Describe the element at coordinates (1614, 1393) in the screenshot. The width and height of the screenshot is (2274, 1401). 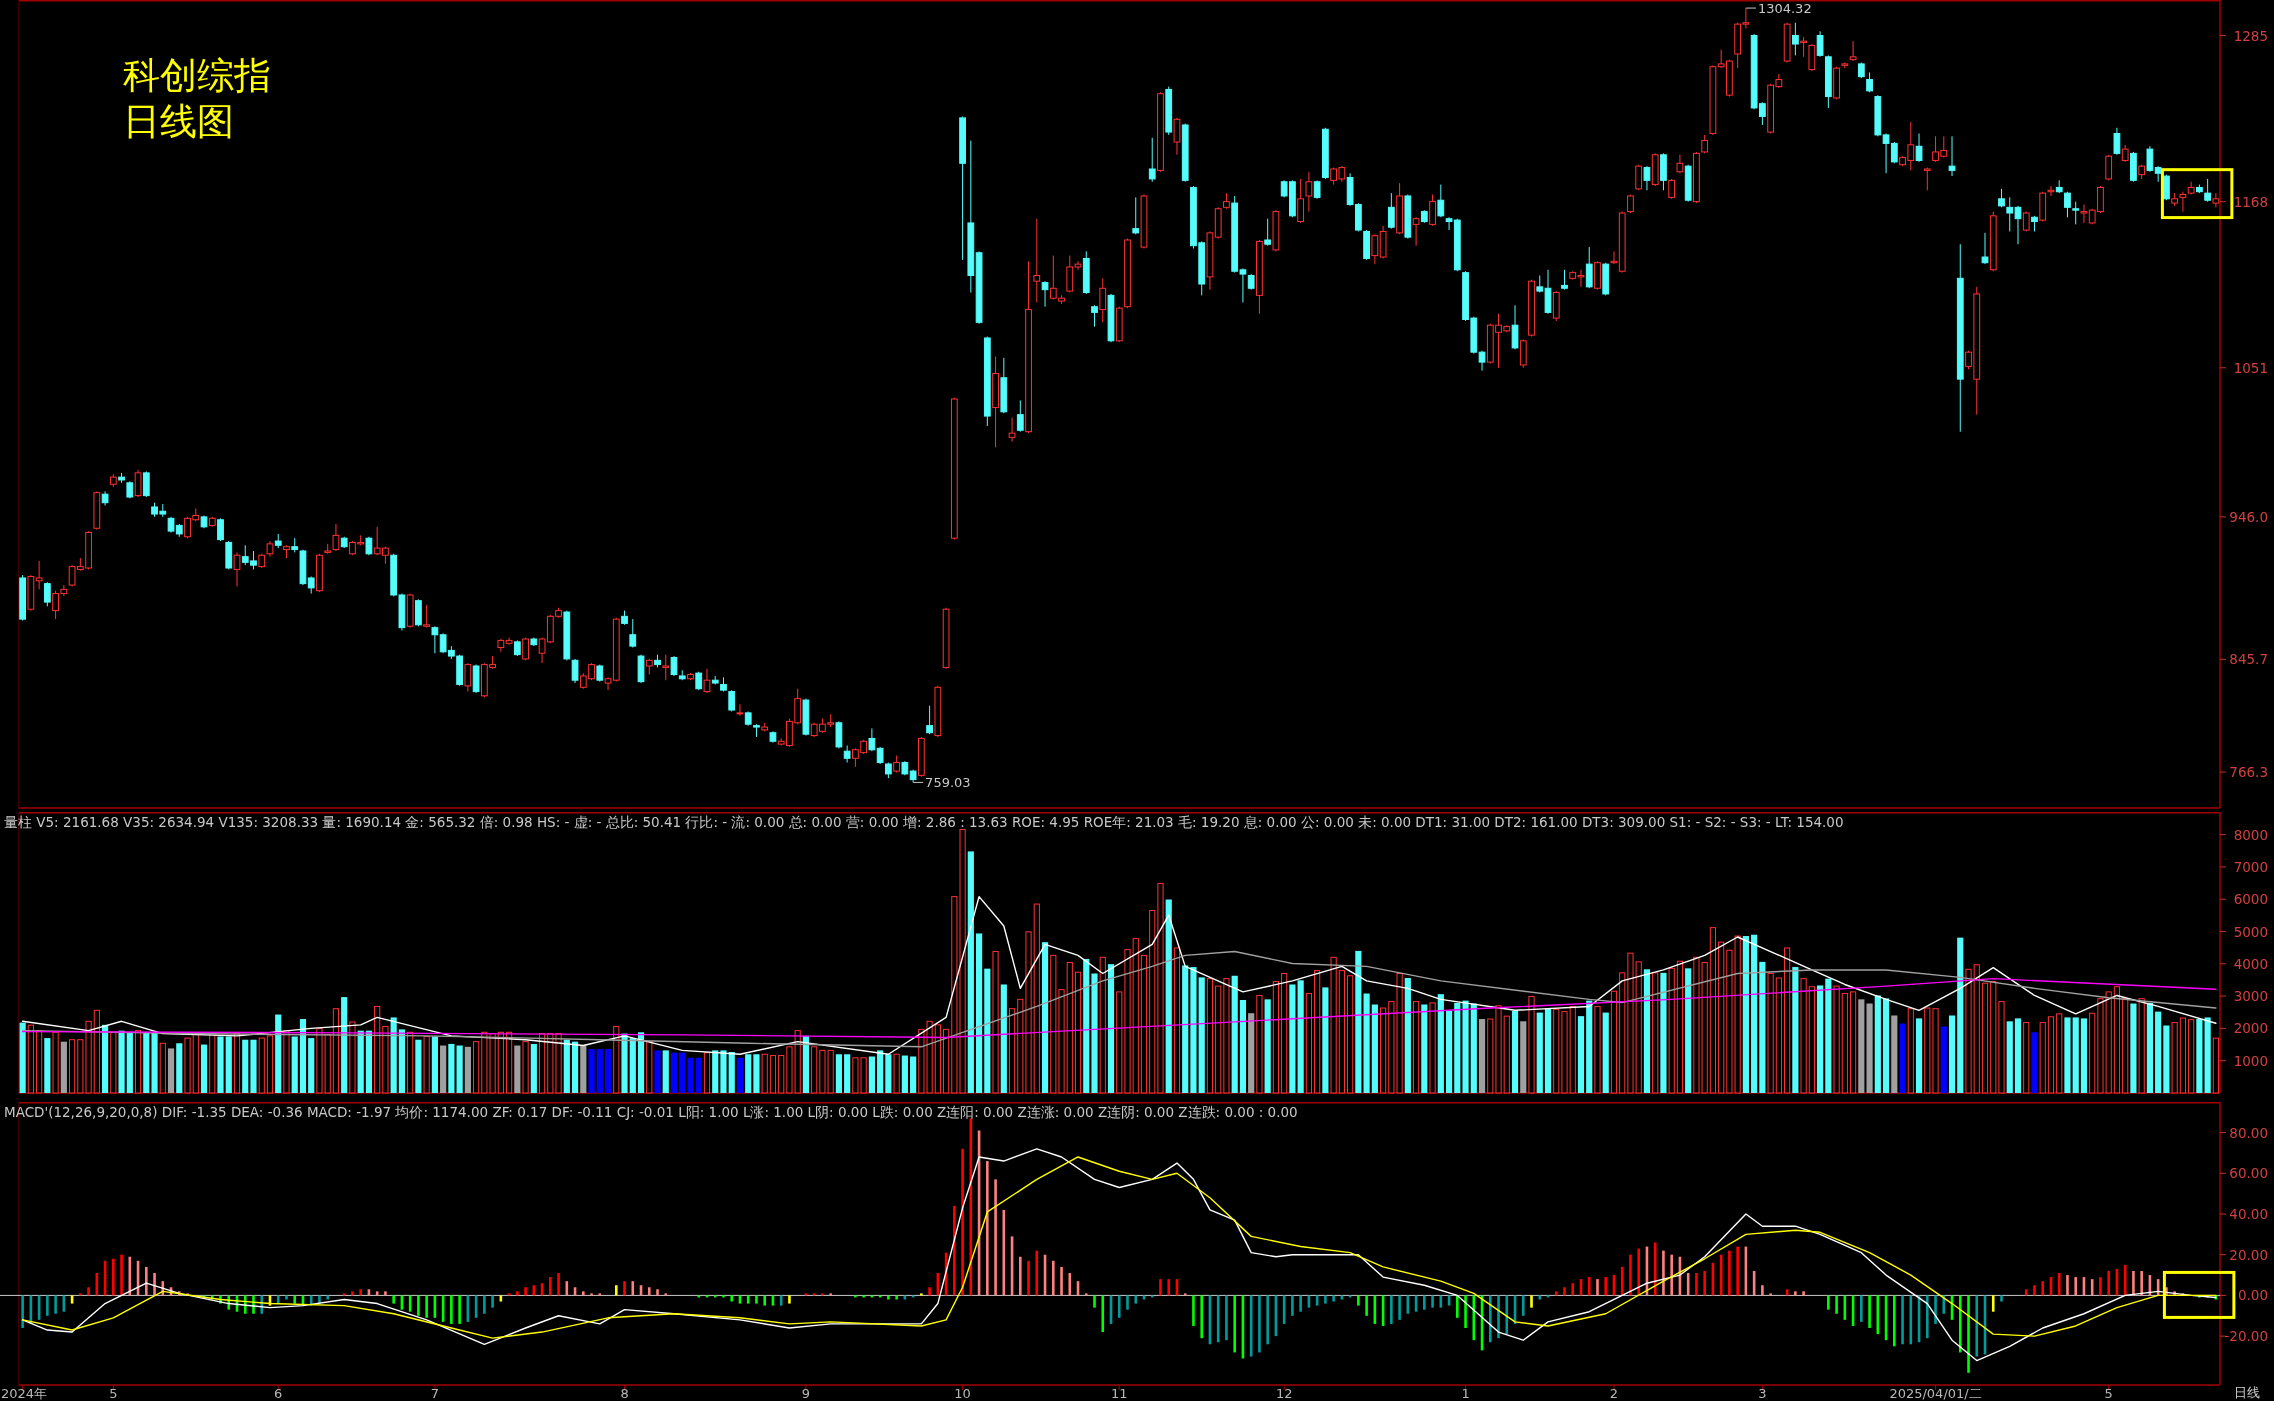
I see `x-tick-label: 2` at that location.